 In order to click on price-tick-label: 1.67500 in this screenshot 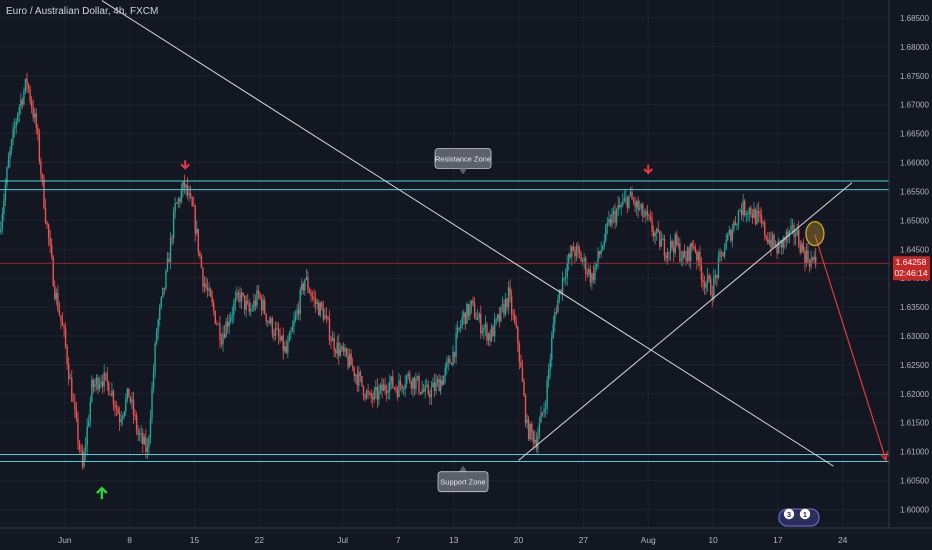, I will do `click(914, 76)`.